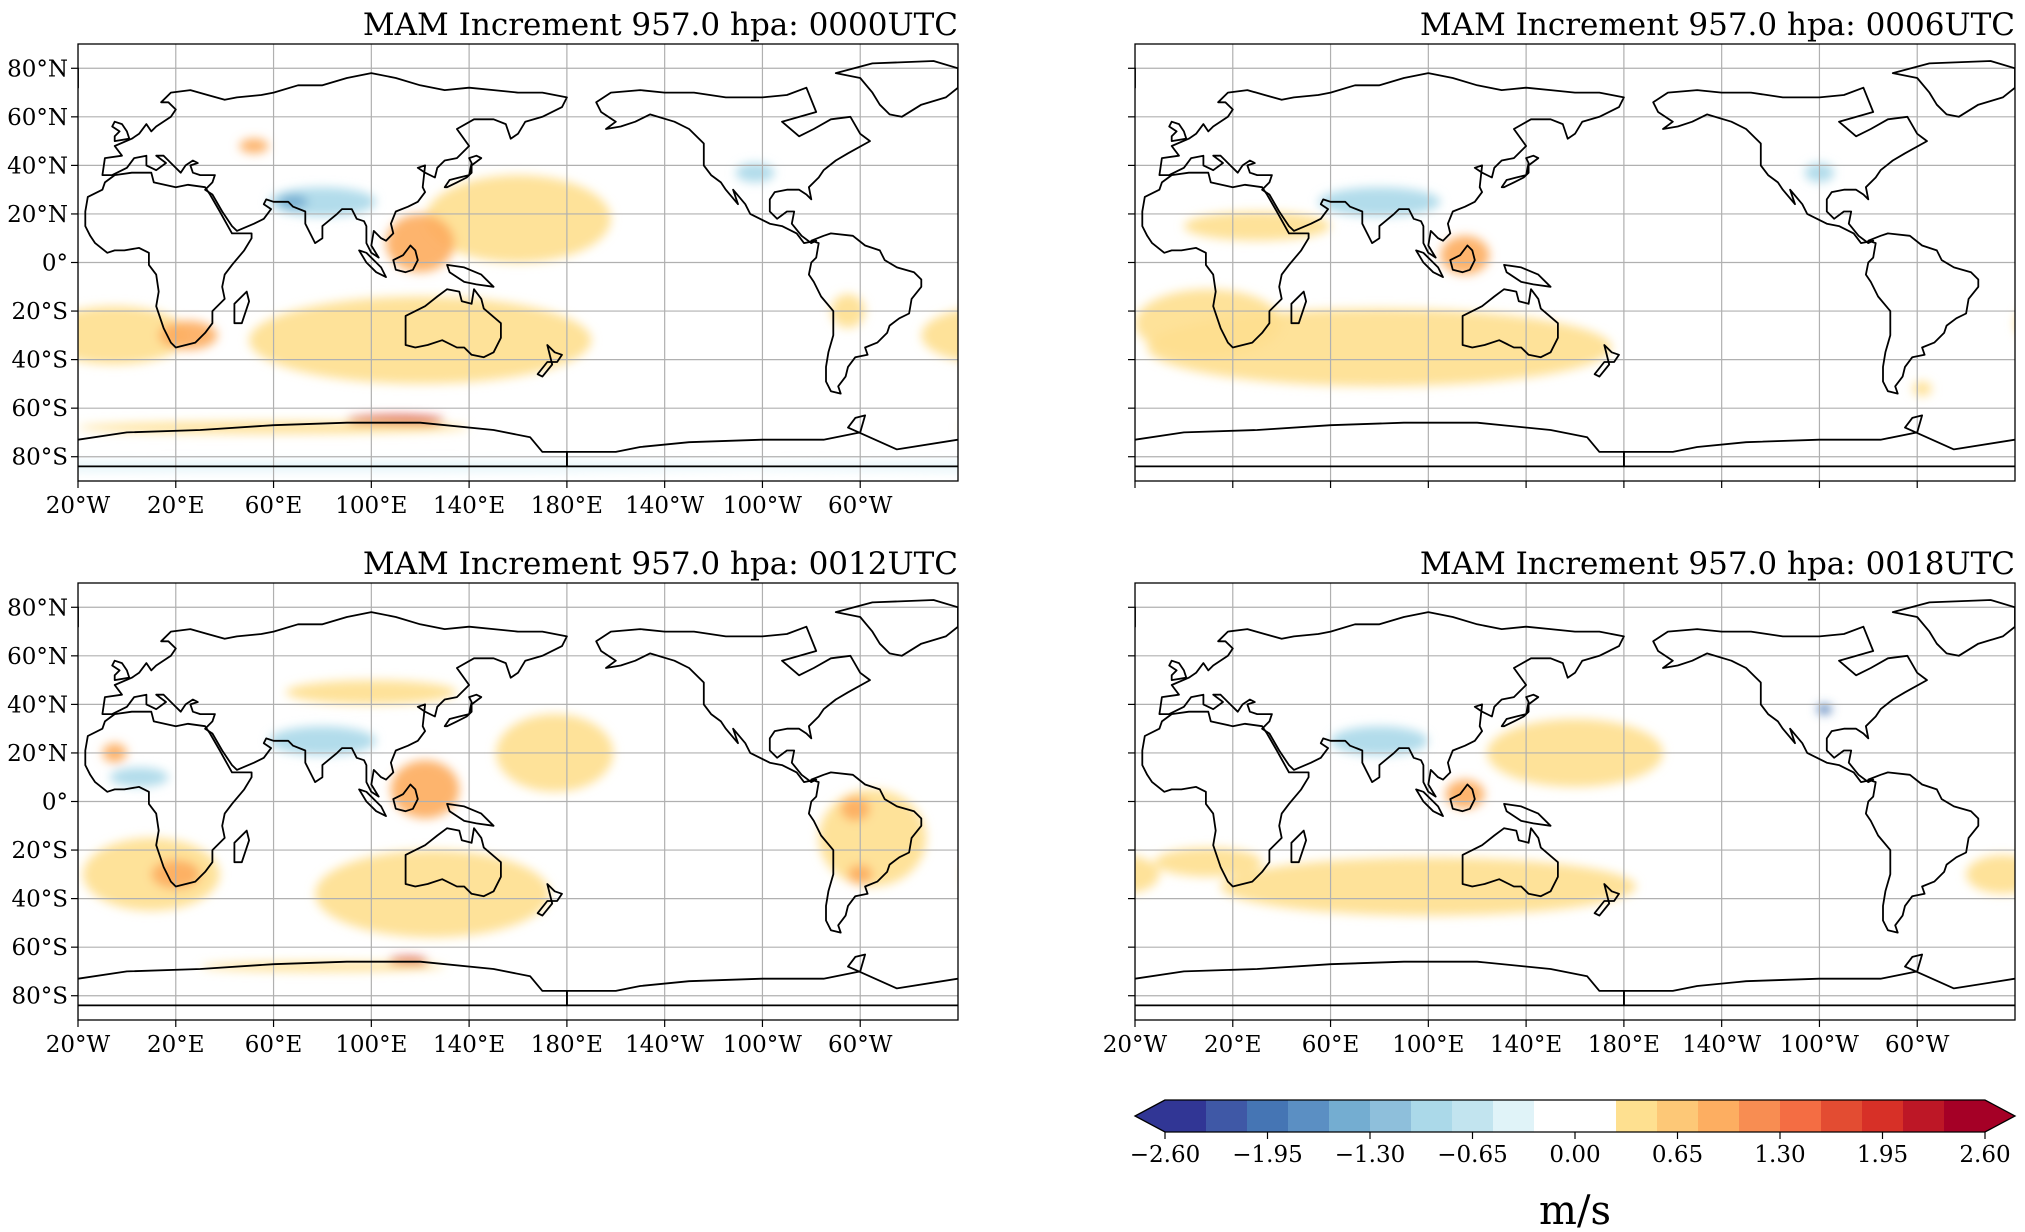  What do you see at coordinates (1574, 1155) in the screenshot?
I see `colorbar-tick-label: 0.00` at bounding box center [1574, 1155].